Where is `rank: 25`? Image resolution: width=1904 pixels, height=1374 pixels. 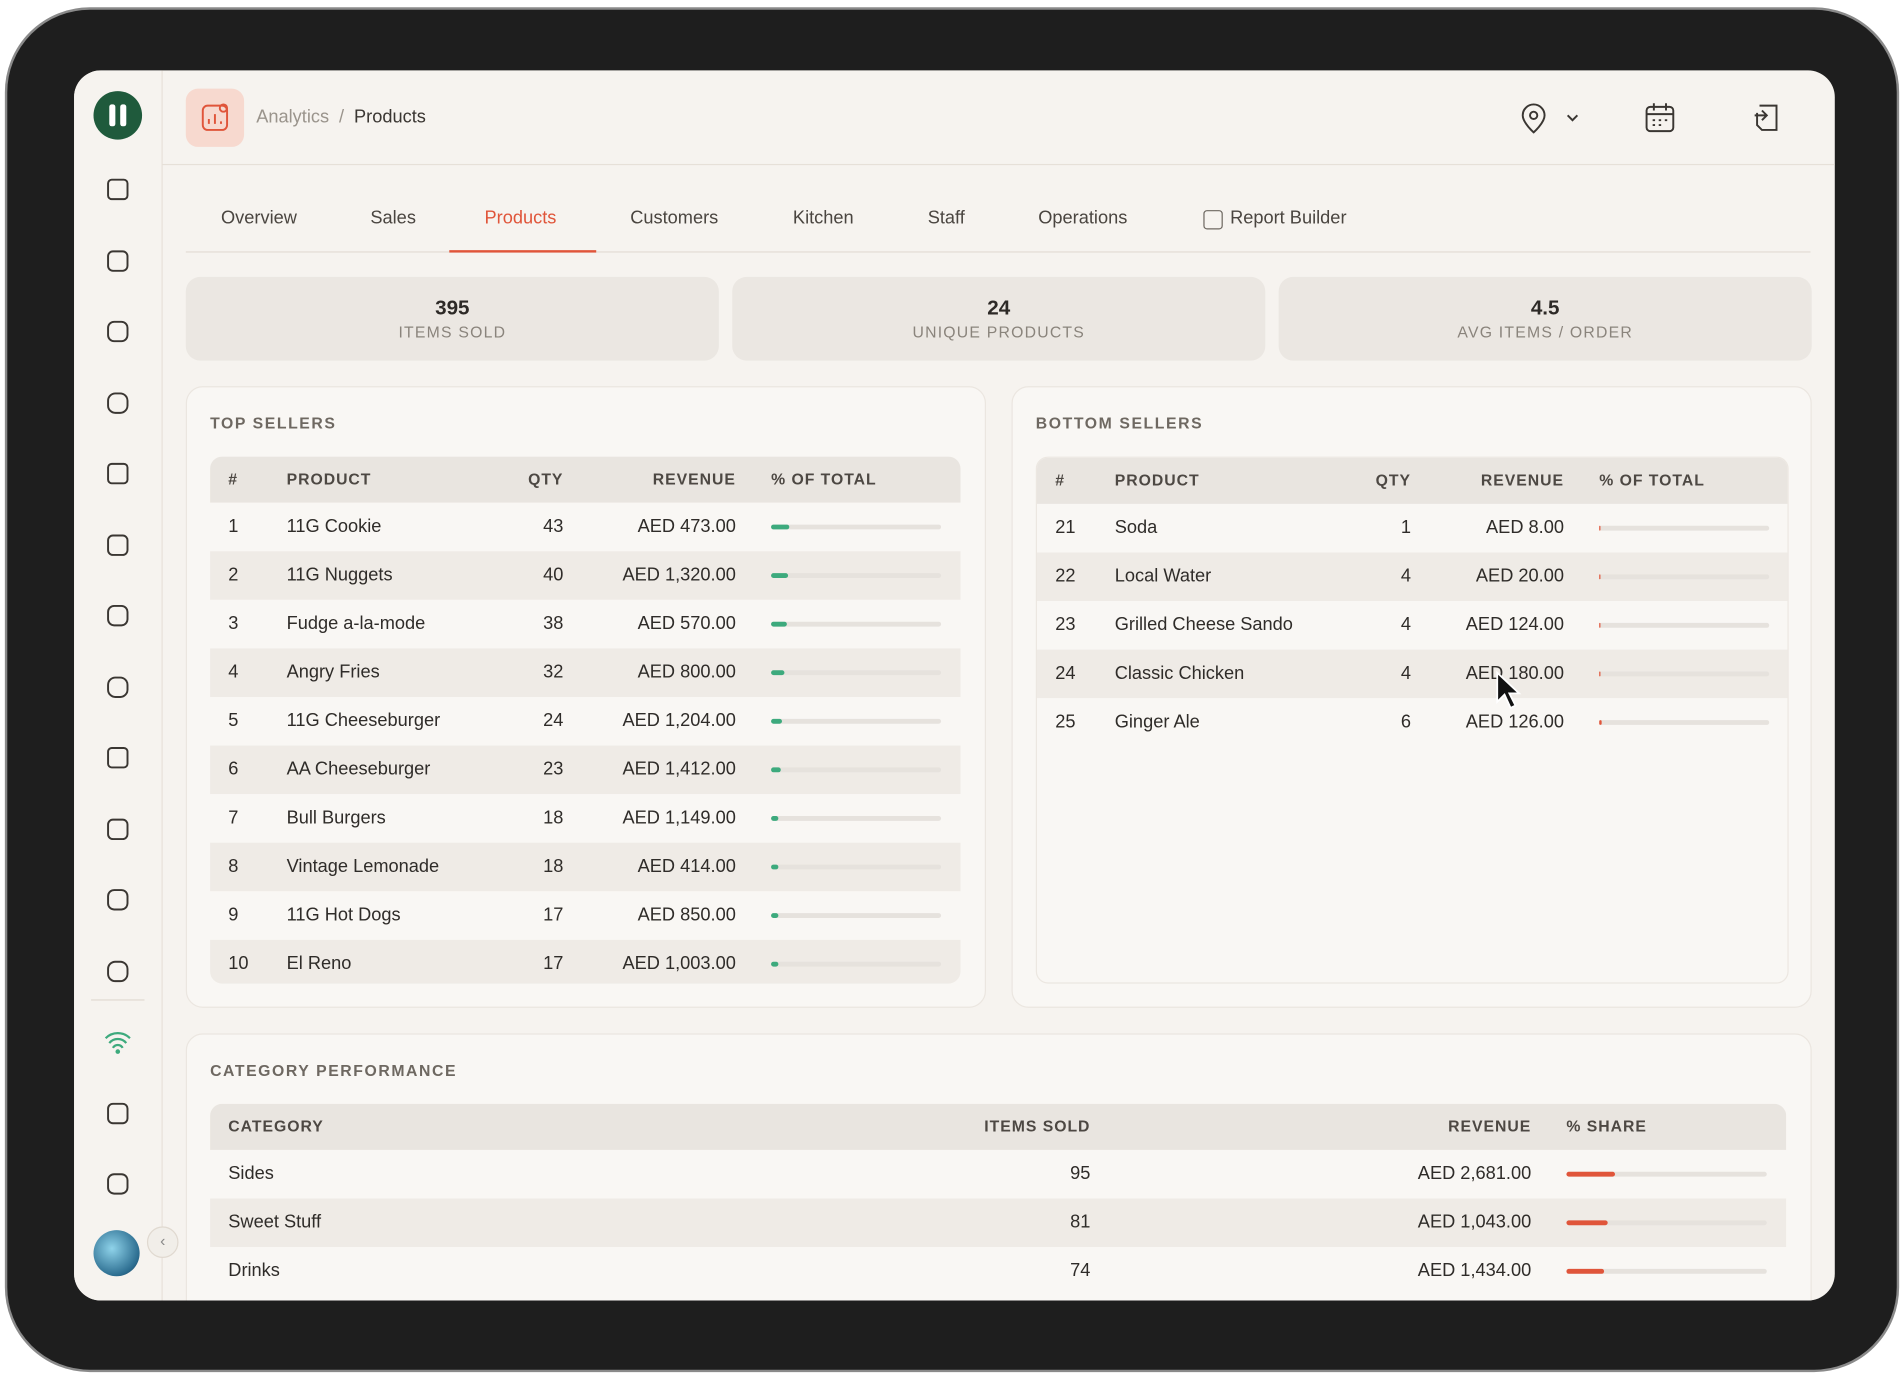
rank: 25 is located at coordinates (1065, 722).